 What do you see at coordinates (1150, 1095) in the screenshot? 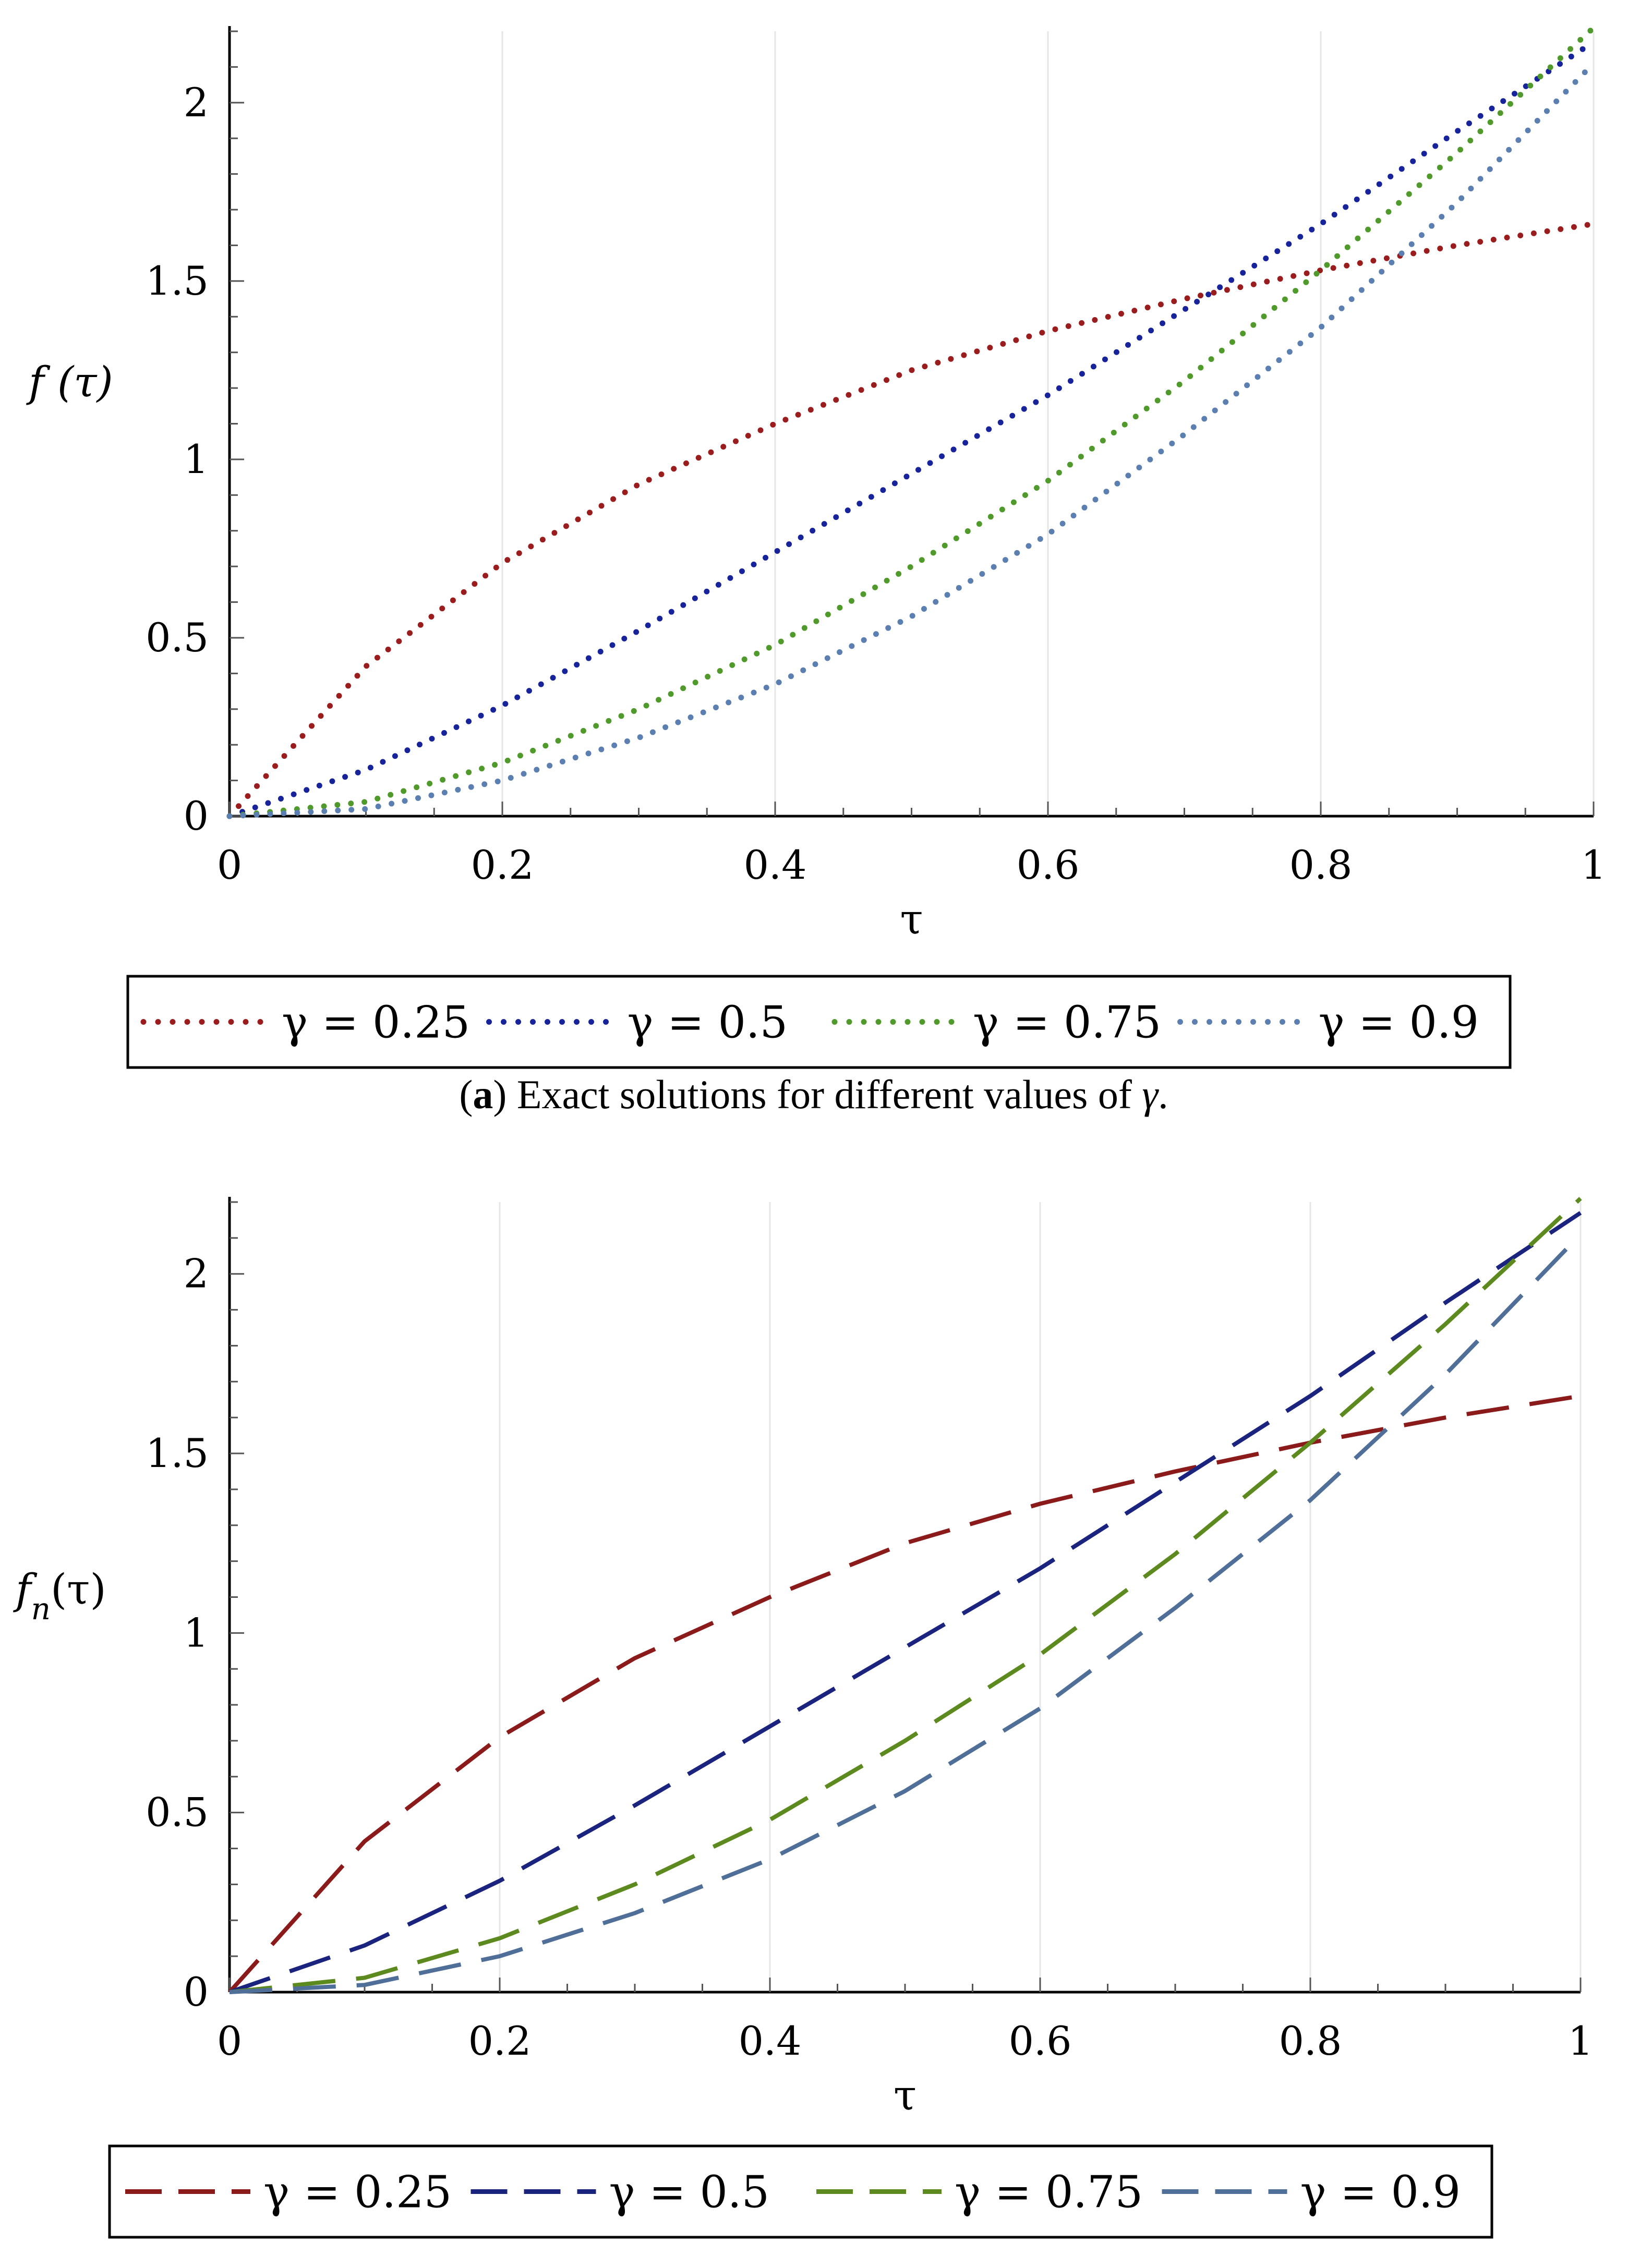
I see `caption-a-symbol: γ` at bounding box center [1150, 1095].